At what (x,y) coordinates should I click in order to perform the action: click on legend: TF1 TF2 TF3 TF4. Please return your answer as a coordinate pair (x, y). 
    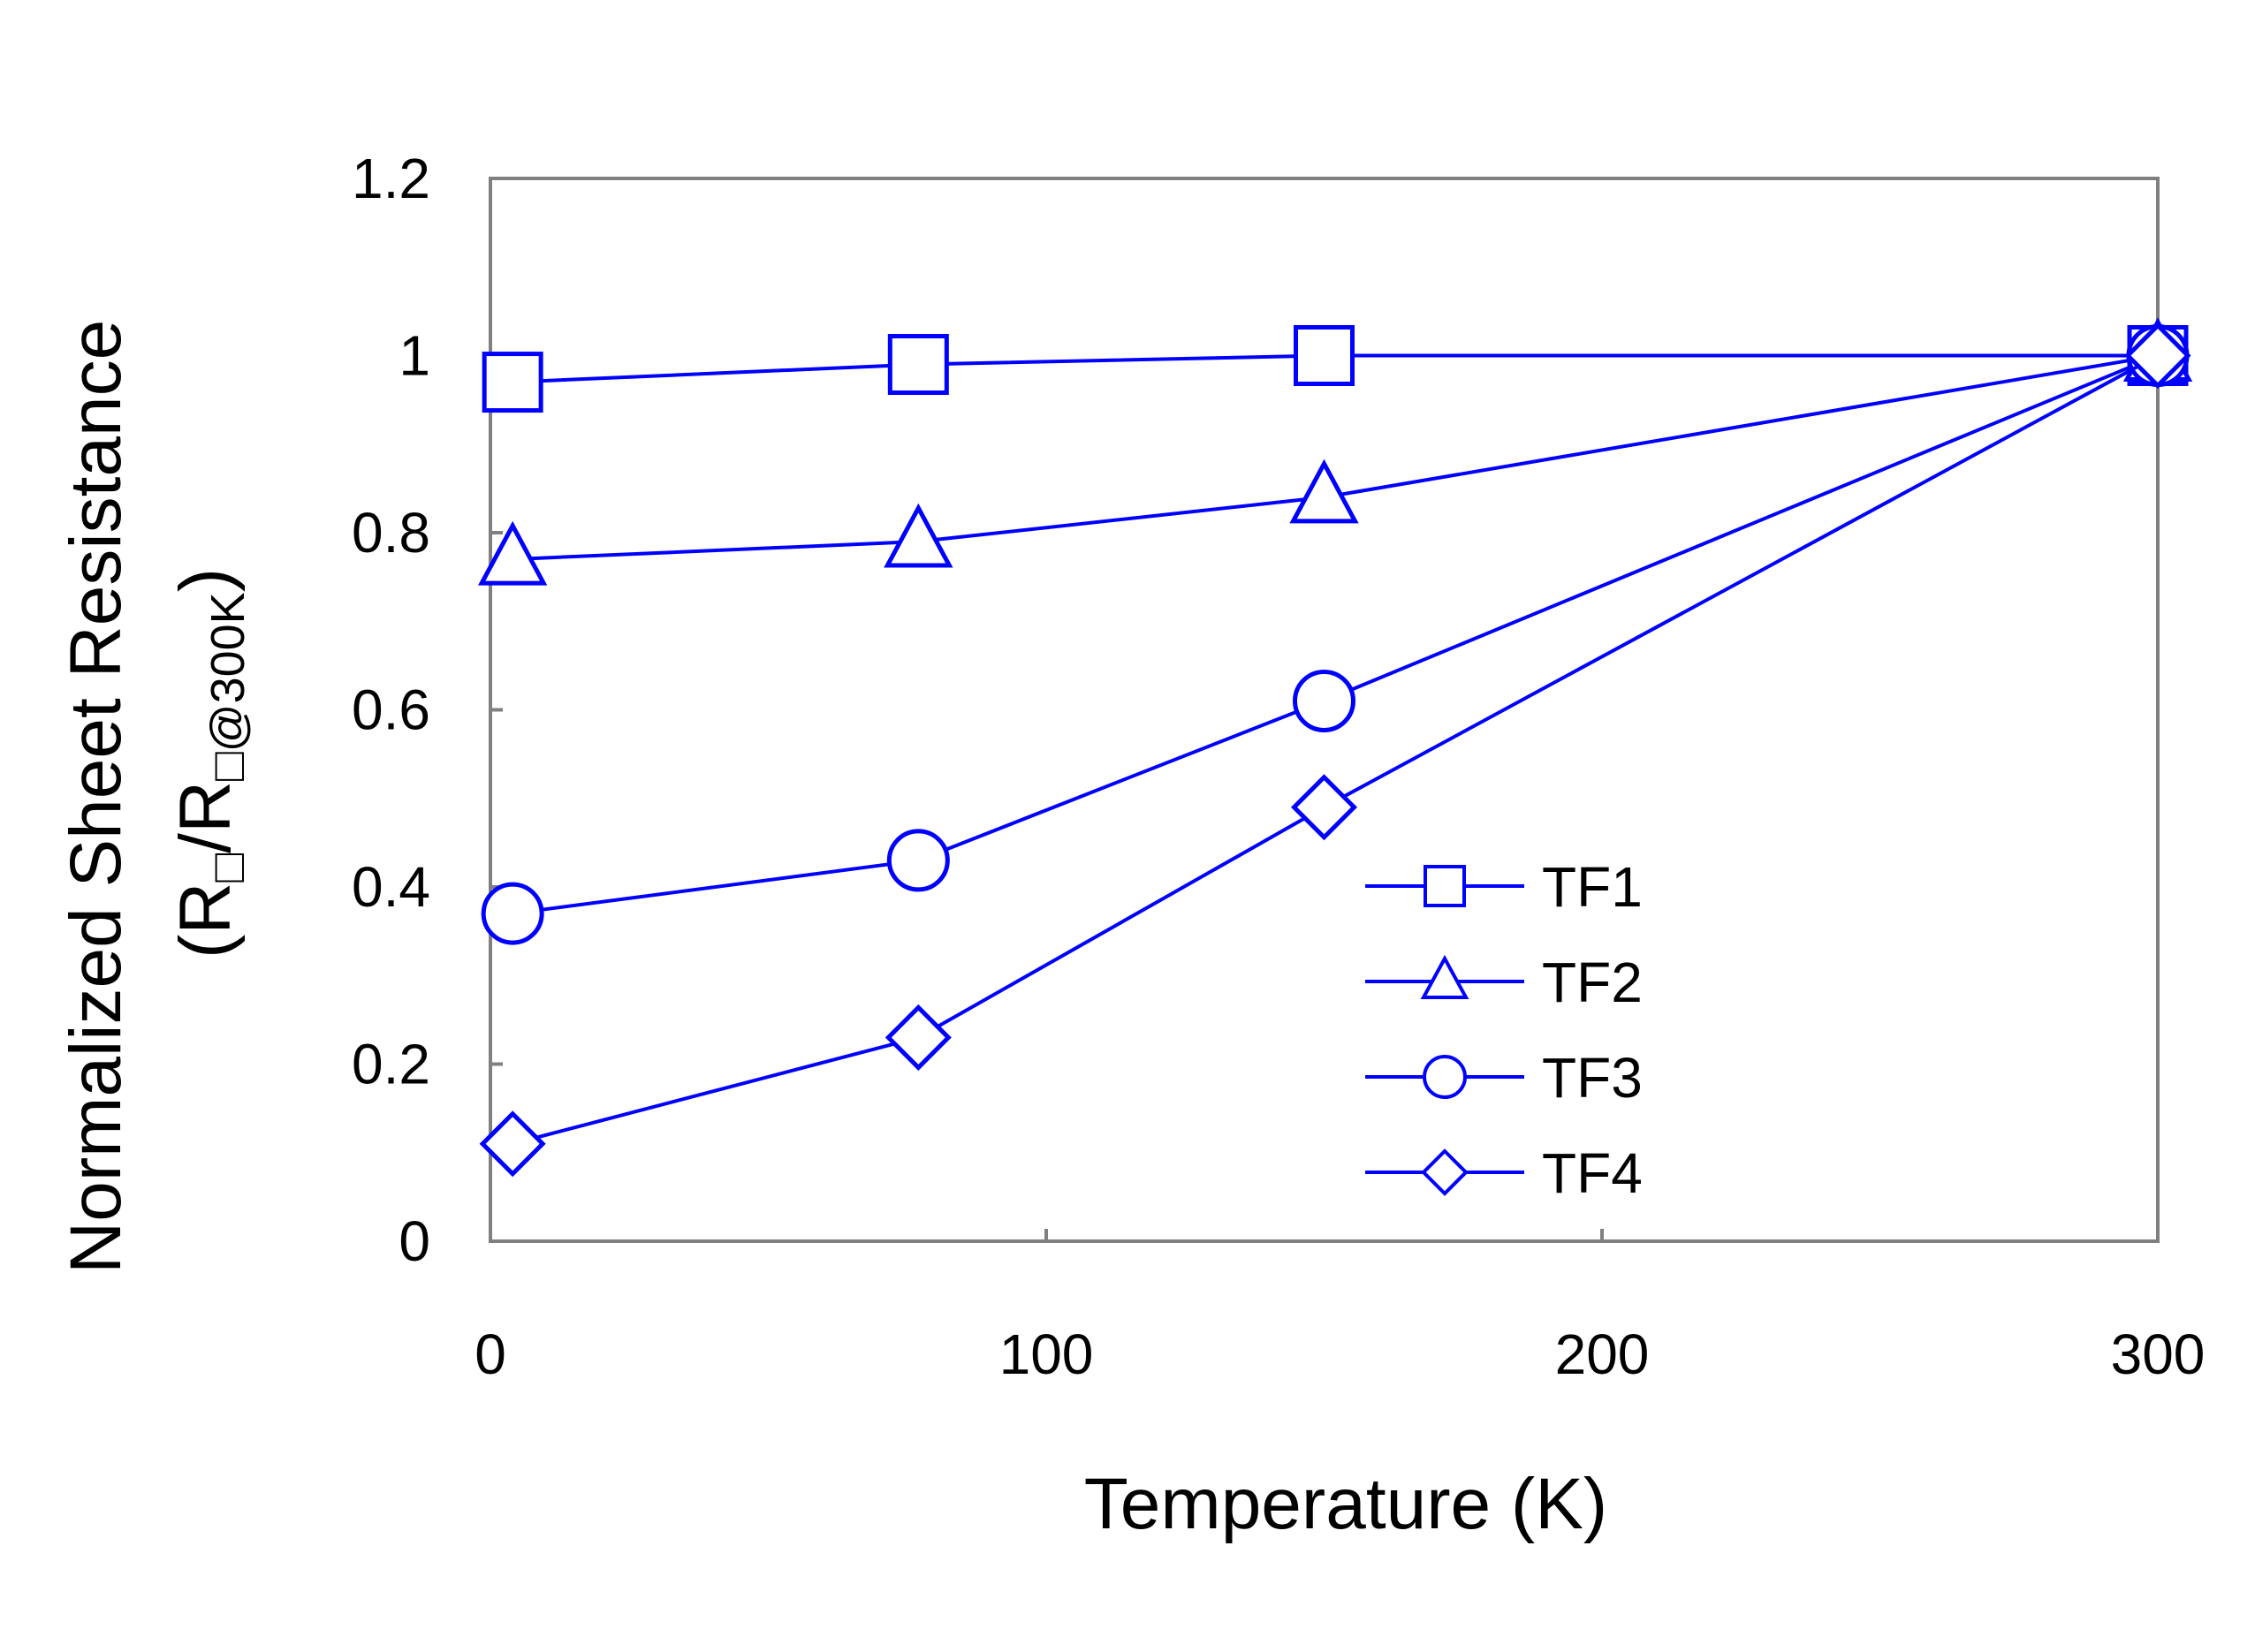
    Looking at the image, I should click on (1504, 1030).